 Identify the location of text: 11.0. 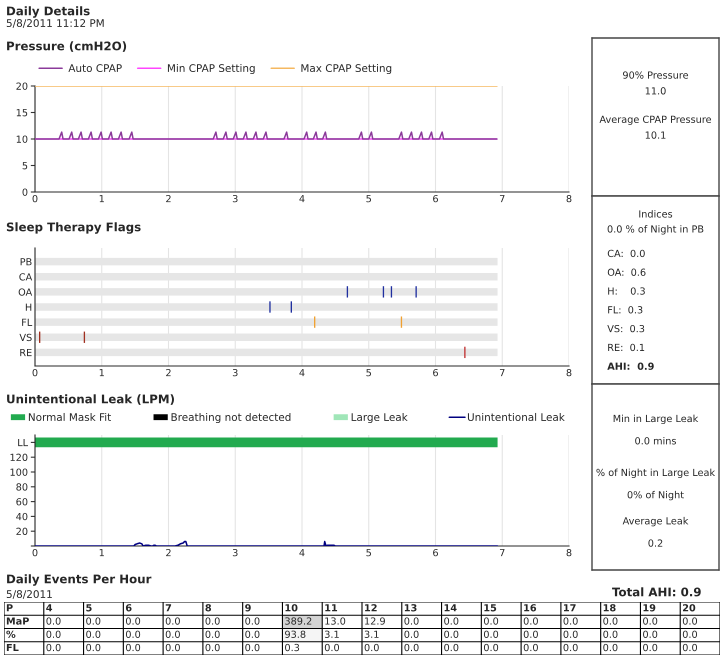
(656, 91).